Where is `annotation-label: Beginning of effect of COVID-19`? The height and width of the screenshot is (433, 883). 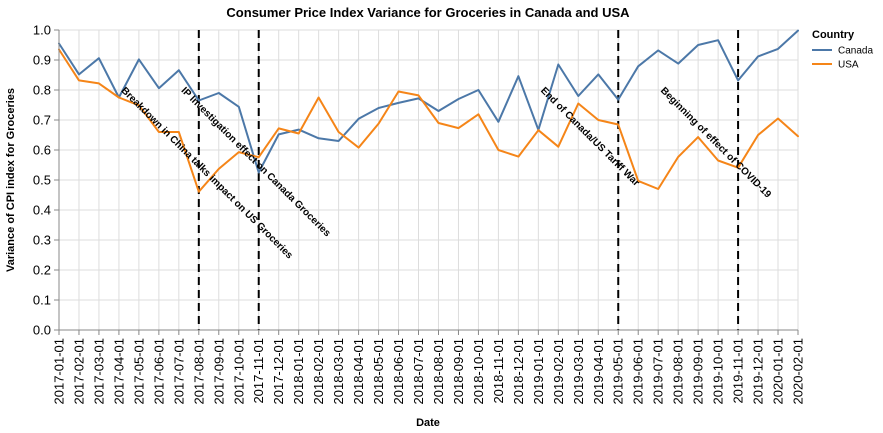 annotation-label: Beginning of effect of COVID-19 is located at coordinates (715, 142).